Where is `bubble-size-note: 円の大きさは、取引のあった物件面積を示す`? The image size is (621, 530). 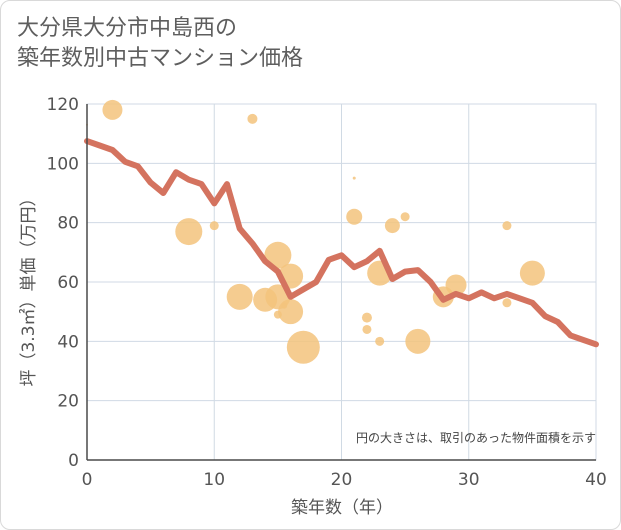 bubble-size-note: 円の大きさは、取引のあった物件面積を示す is located at coordinates (476, 437).